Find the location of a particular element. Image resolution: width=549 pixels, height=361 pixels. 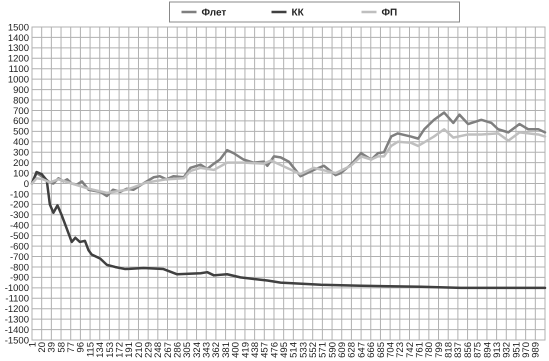

x-tick-label: 989 is located at coordinates (536, 350).